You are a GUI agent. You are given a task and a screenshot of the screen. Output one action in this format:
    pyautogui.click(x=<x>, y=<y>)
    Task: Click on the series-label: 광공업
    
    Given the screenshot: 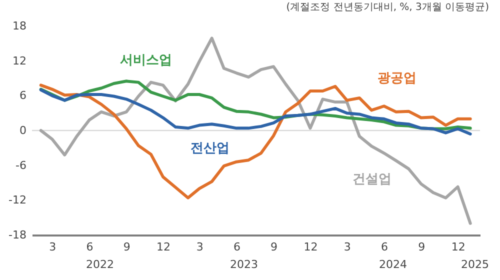 What is the action you would take?
    pyautogui.click(x=397, y=78)
    